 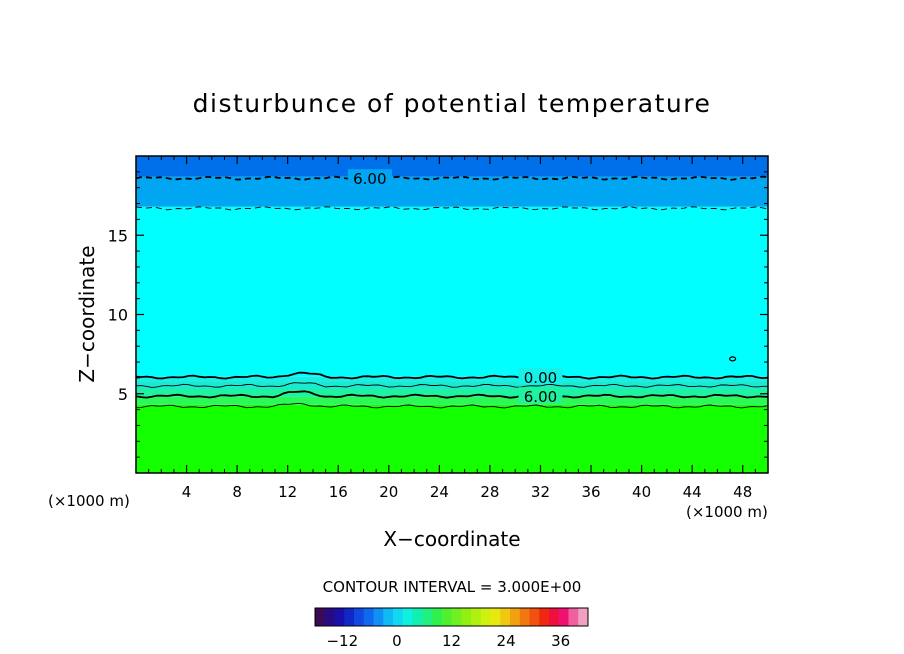 What do you see at coordinates (489, 492) in the screenshot?
I see `x-tick-label: 28` at bounding box center [489, 492].